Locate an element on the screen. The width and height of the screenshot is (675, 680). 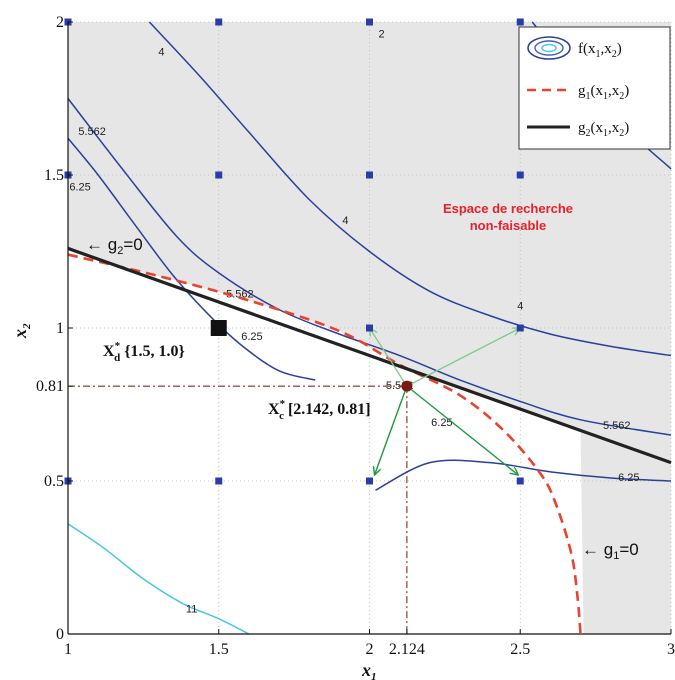
legend: f(x1,x2) g1(x1,x2) g2(x1,x2) is located at coordinates (594, 88).